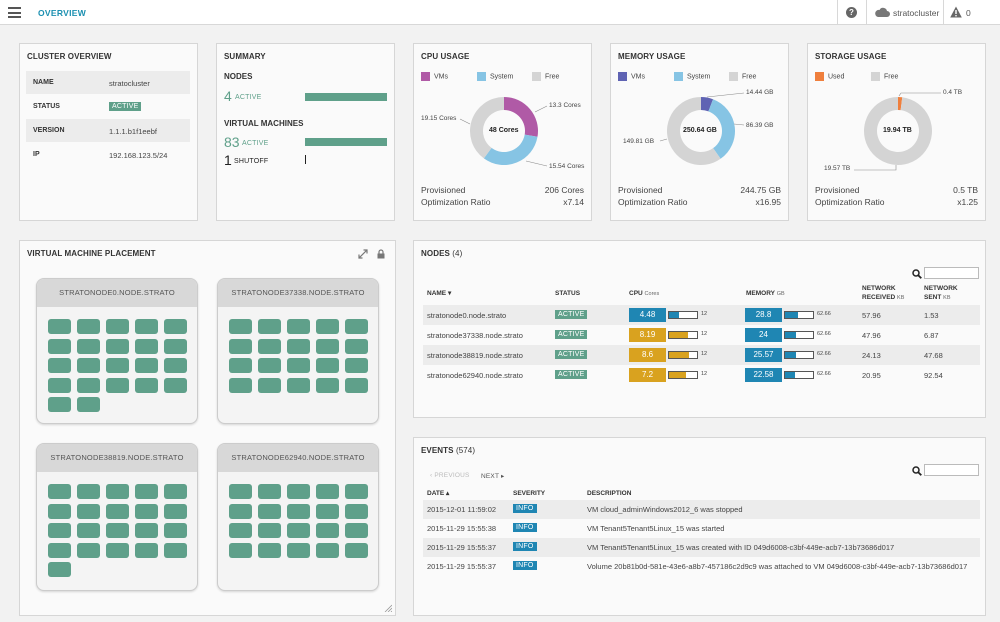 This screenshot has width=1000, height=622. What do you see at coordinates (388, 608) in the screenshot?
I see `resize-handle-icon` at bounding box center [388, 608].